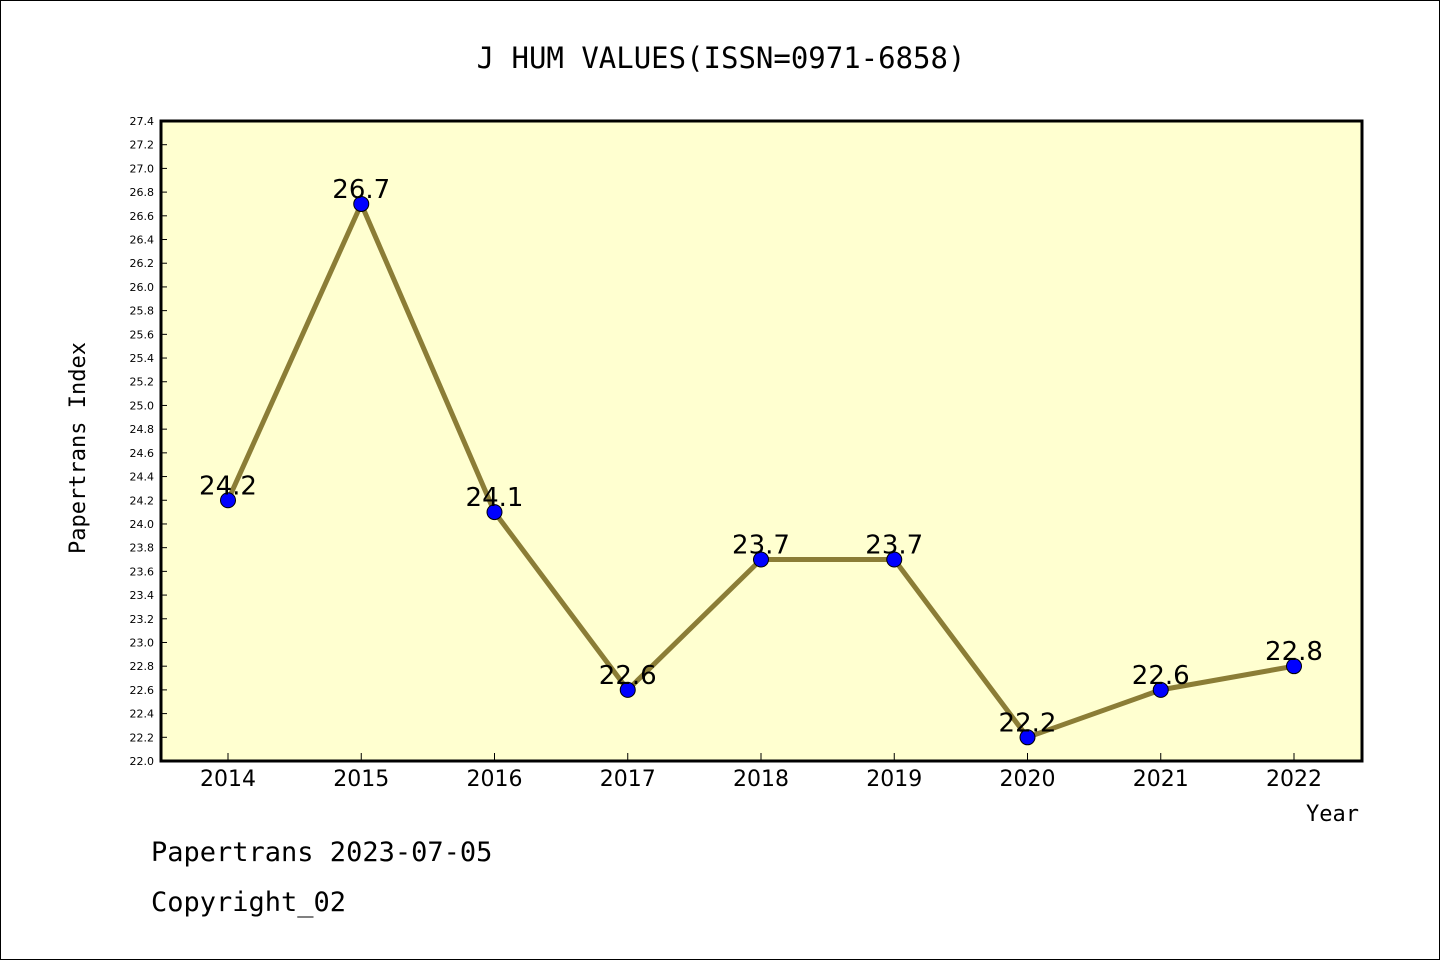  Describe the element at coordinates (228, 779) in the screenshot. I see `x-tick-label: 2014` at that location.